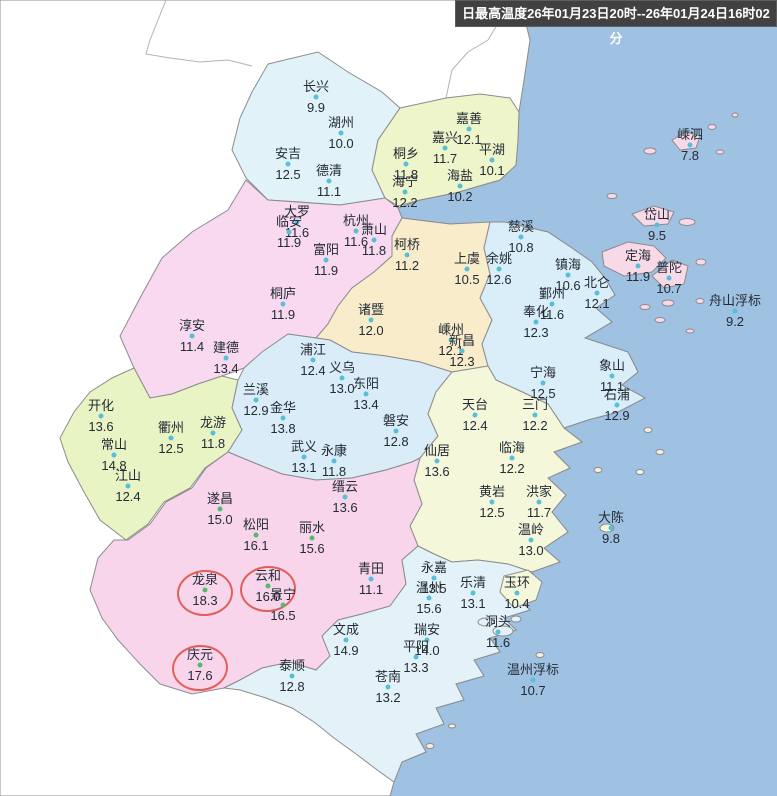 This screenshot has width=777, height=796. What do you see at coordinates (199, 33) in the screenshot?
I see `exterior-border-line` at bounding box center [199, 33].